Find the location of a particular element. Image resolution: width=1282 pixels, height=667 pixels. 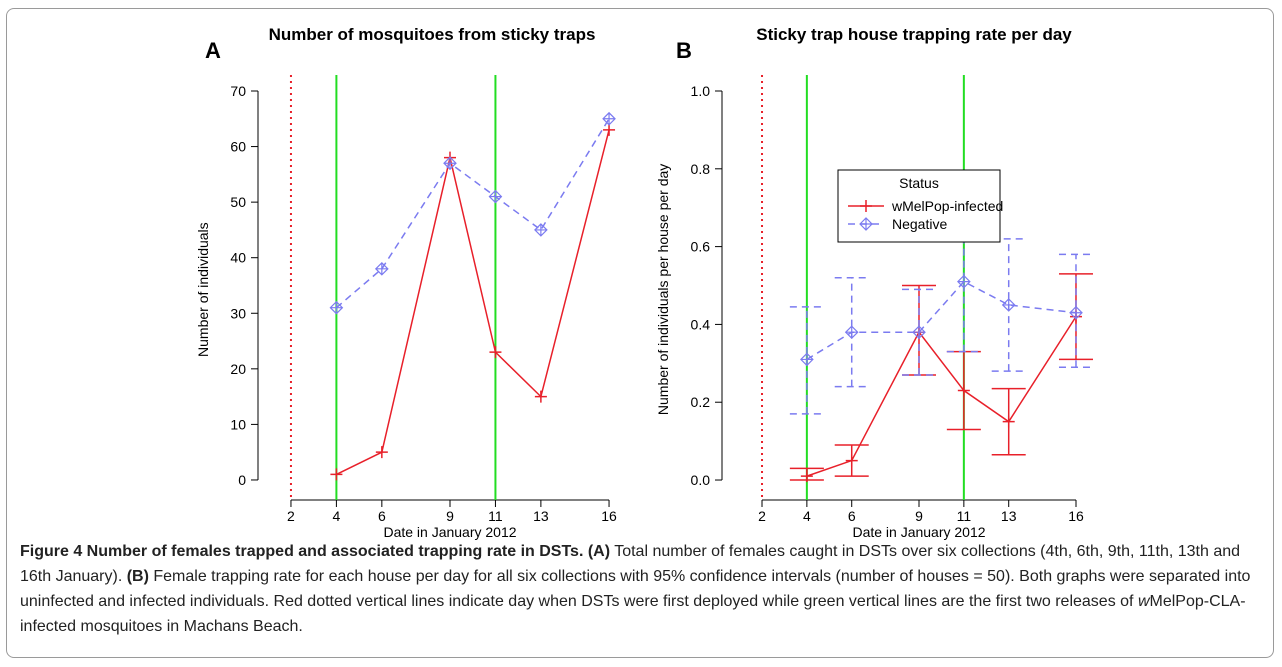

caption-text: (A) is located at coordinates (597, 551).